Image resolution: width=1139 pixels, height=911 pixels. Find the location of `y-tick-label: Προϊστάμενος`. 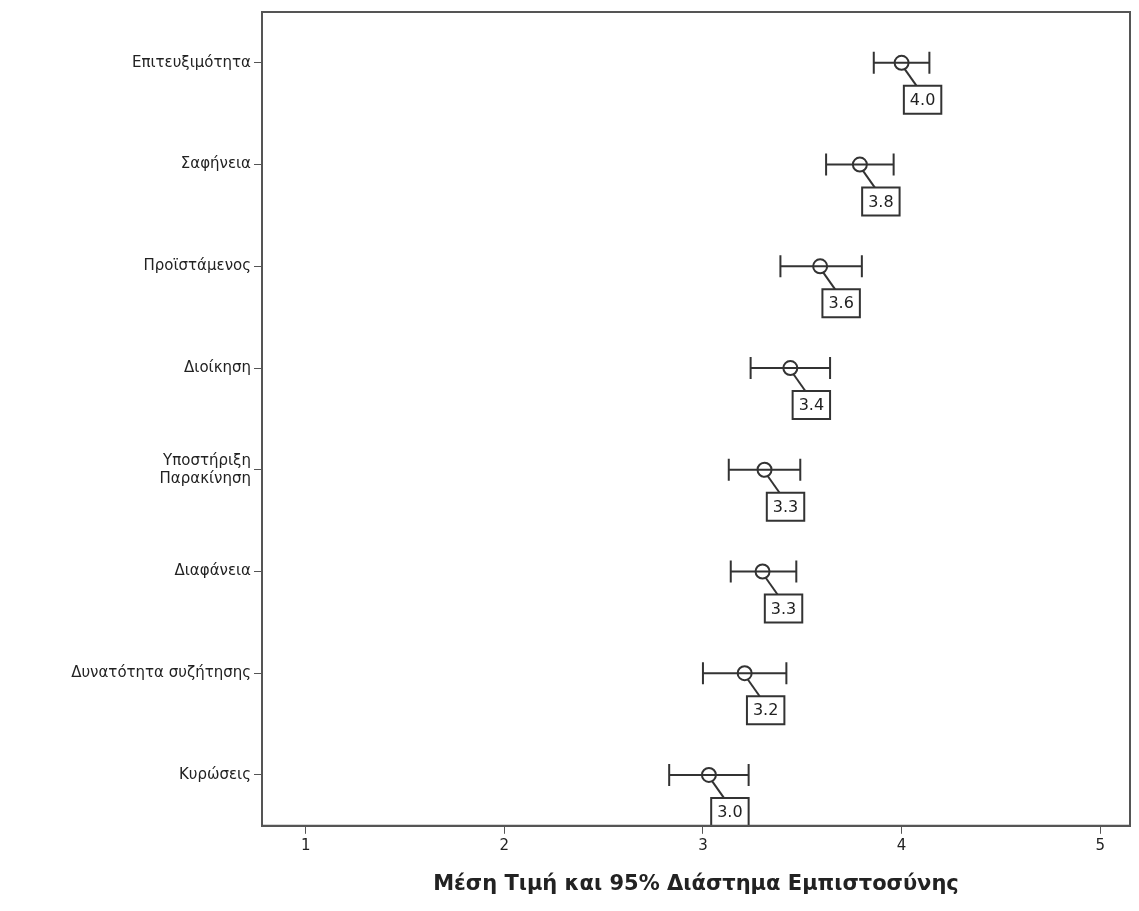

y-tick-label: Προϊστάμενος is located at coordinates (197, 265).